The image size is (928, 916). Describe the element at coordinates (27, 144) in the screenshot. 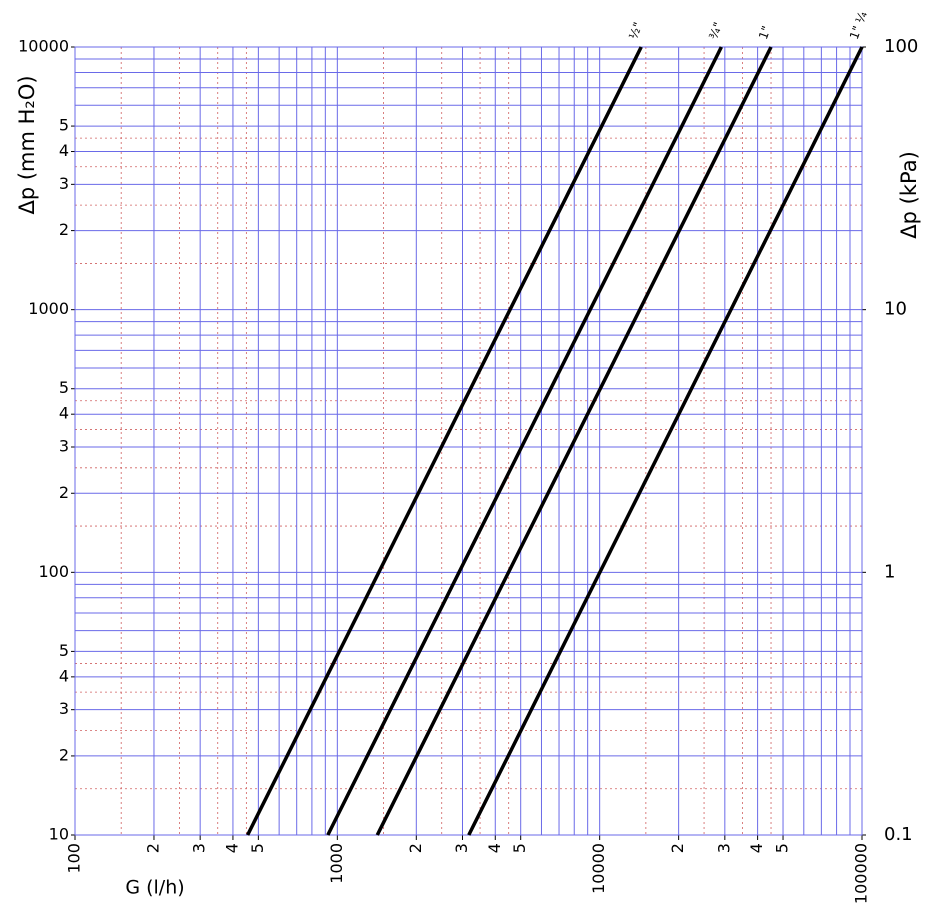

I see `y-axis-title: Δp (mm H₂O)` at that location.